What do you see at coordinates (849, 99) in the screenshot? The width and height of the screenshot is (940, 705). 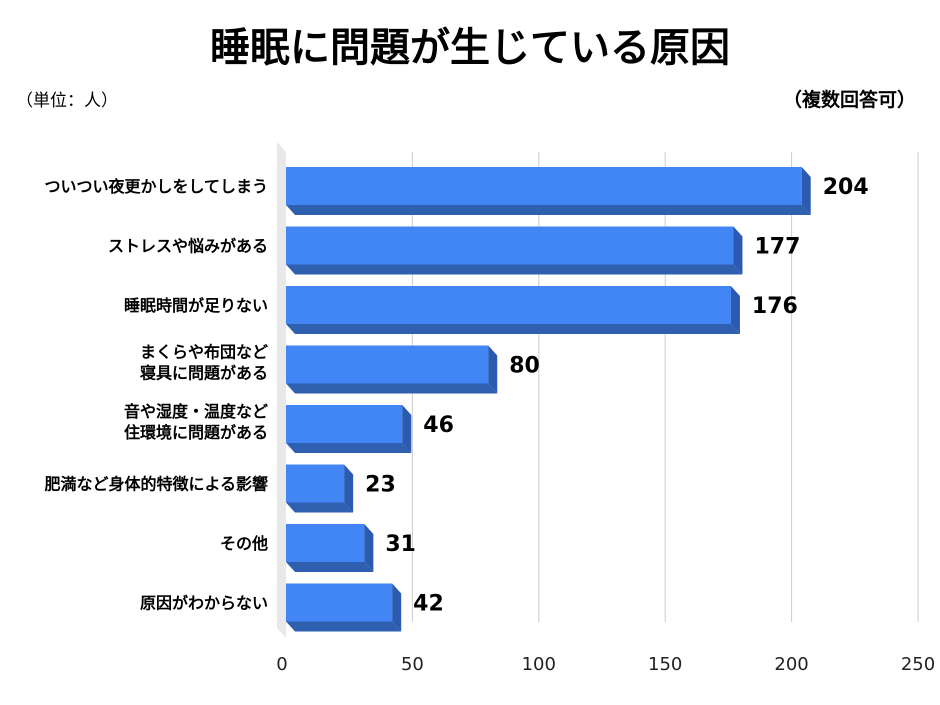 I see `multiple-answer-note: （複数回答可）` at bounding box center [849, 99].